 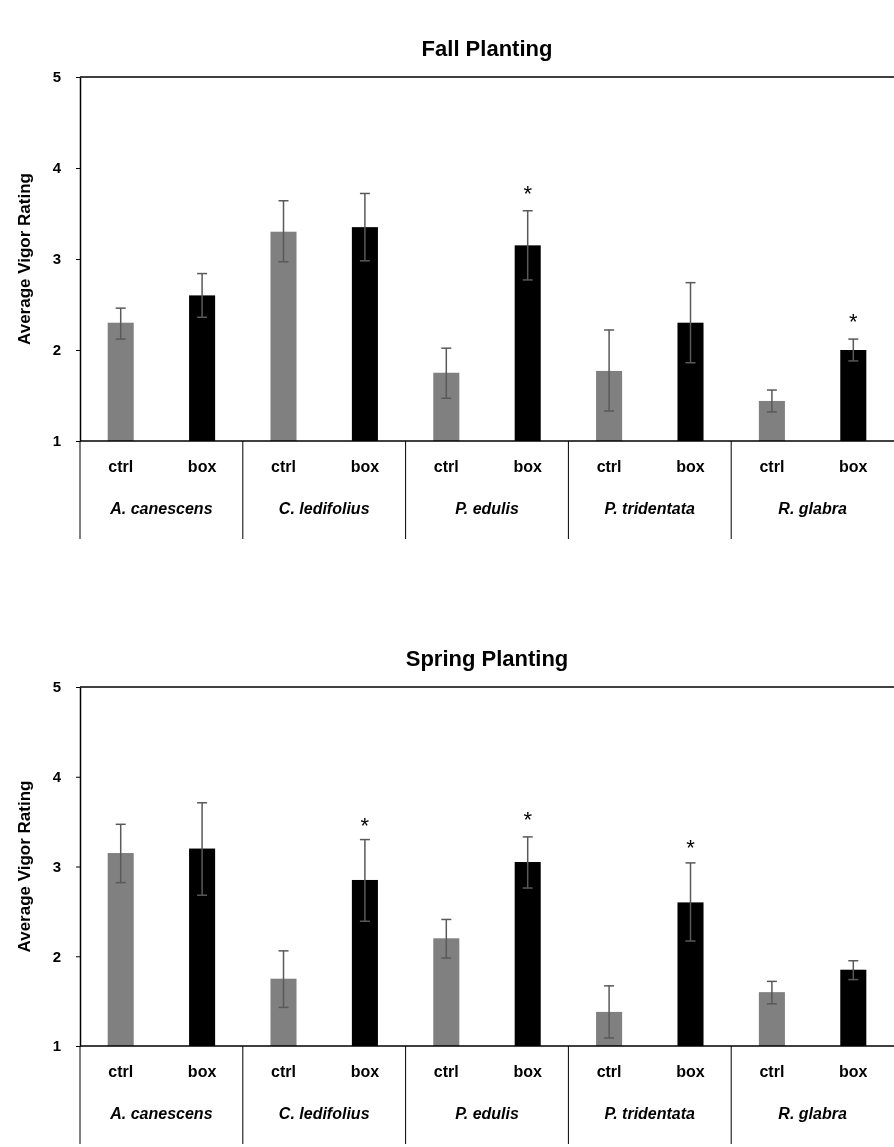 I want to click on chart-title: Fall Planting, so click(x=487, y=48).